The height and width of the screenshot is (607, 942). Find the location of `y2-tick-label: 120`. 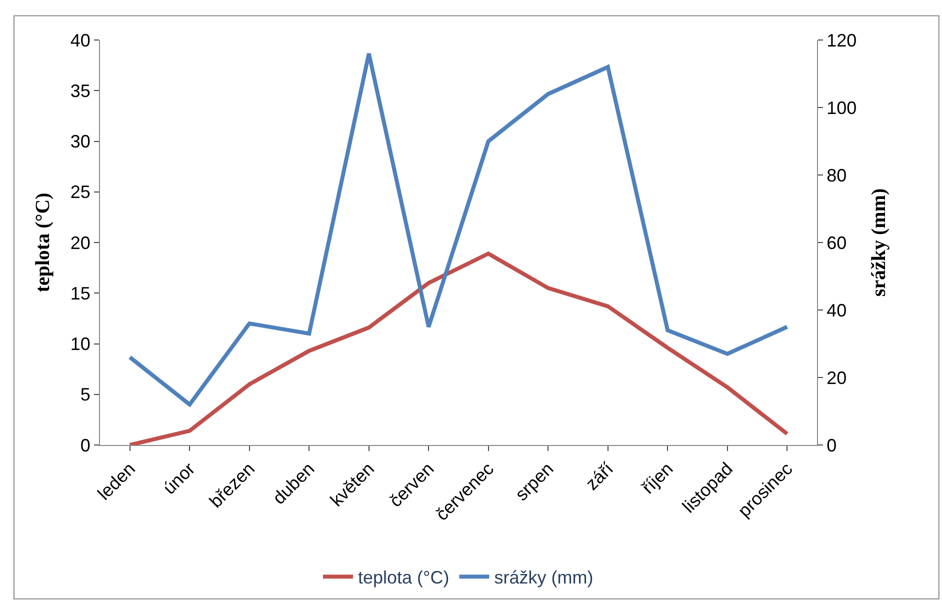

y2-tick-label: 120 is located at coordinates (841, 40).